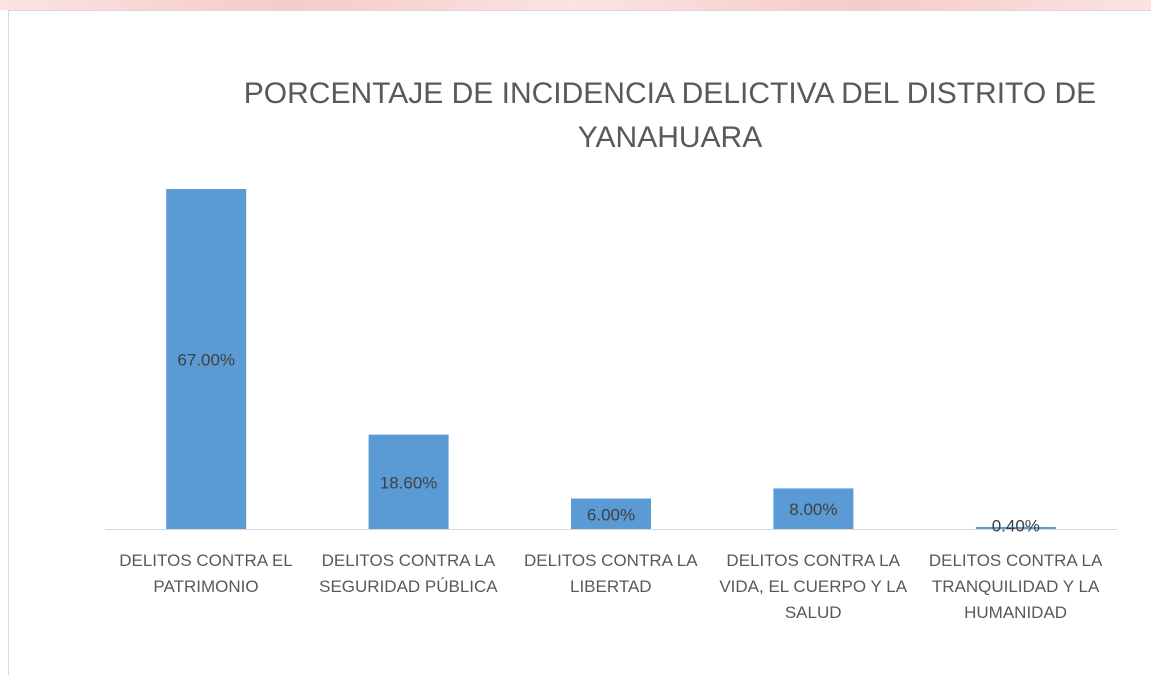 Image resolution: width=1151 pixels, height=675 pixels. I want to click on x-tick-label: DELITOS CONTRA LA SEGURIDAD PÚBLICA, so click(408, 573).